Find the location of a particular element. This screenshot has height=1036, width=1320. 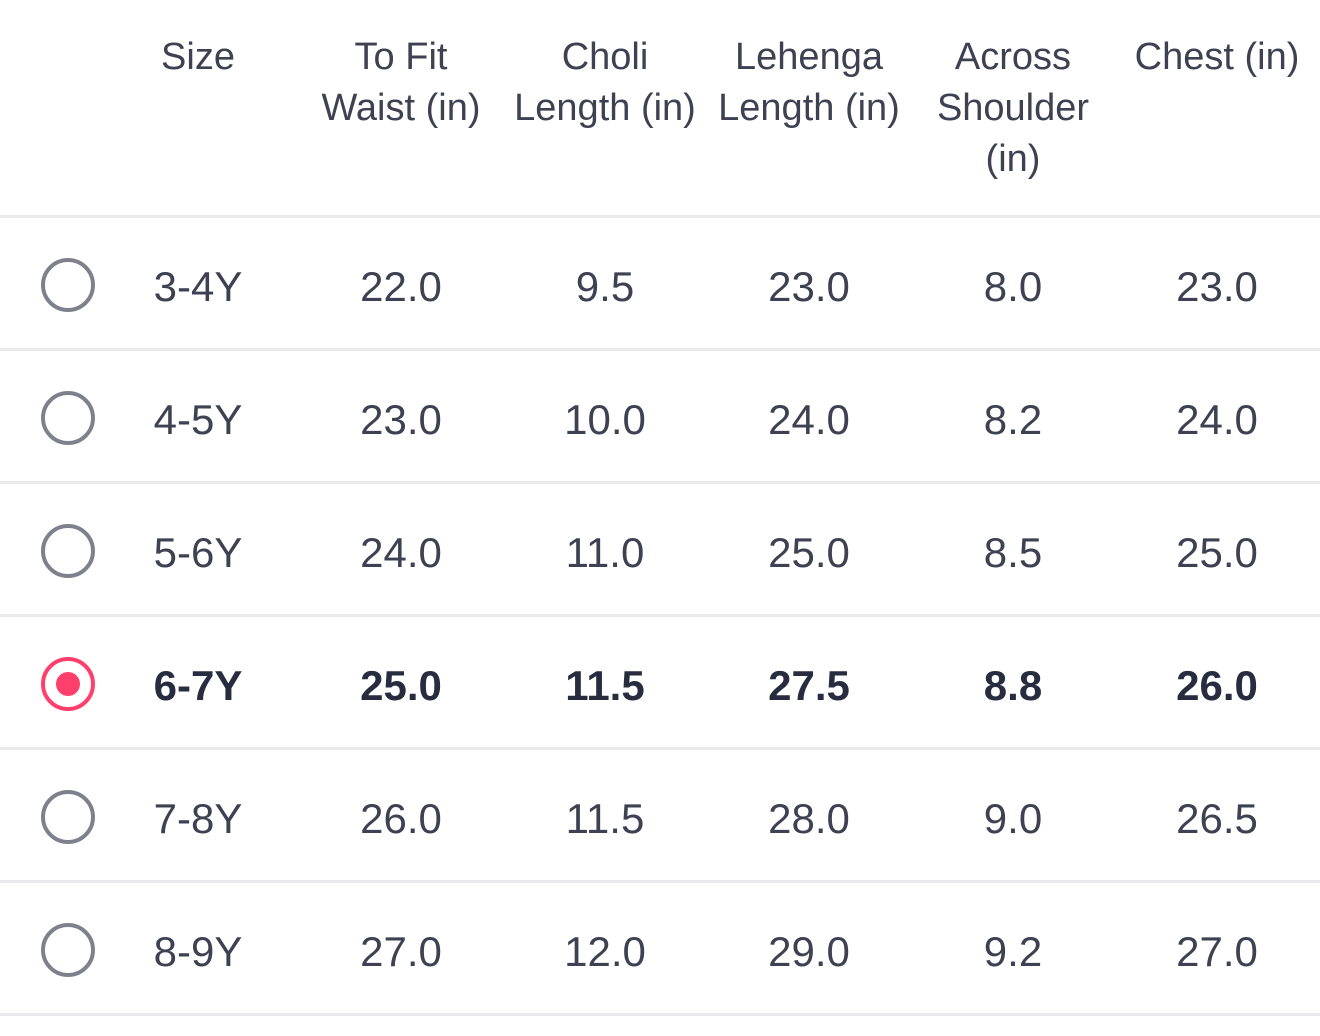

cell-size: 5-6Y is located at coordinates (198, 552).